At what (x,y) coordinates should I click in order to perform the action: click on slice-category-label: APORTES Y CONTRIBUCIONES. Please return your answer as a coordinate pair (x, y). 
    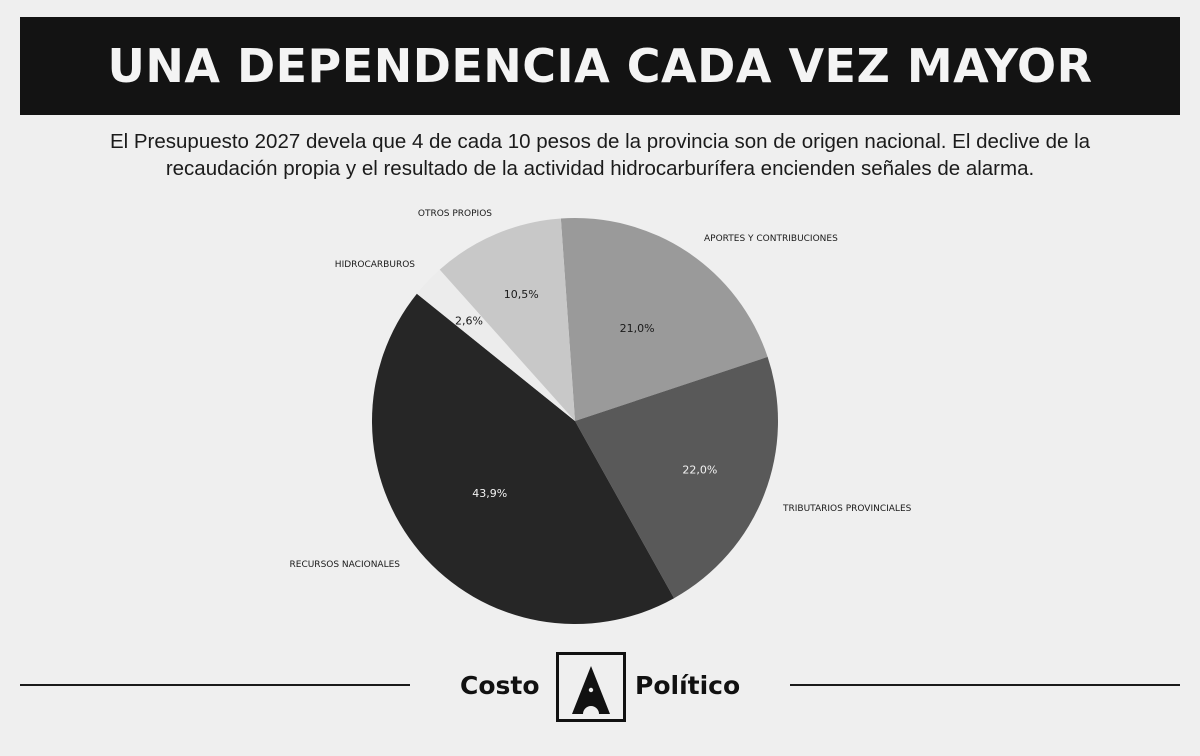
    Looking at the image, I should click on (771, 239).